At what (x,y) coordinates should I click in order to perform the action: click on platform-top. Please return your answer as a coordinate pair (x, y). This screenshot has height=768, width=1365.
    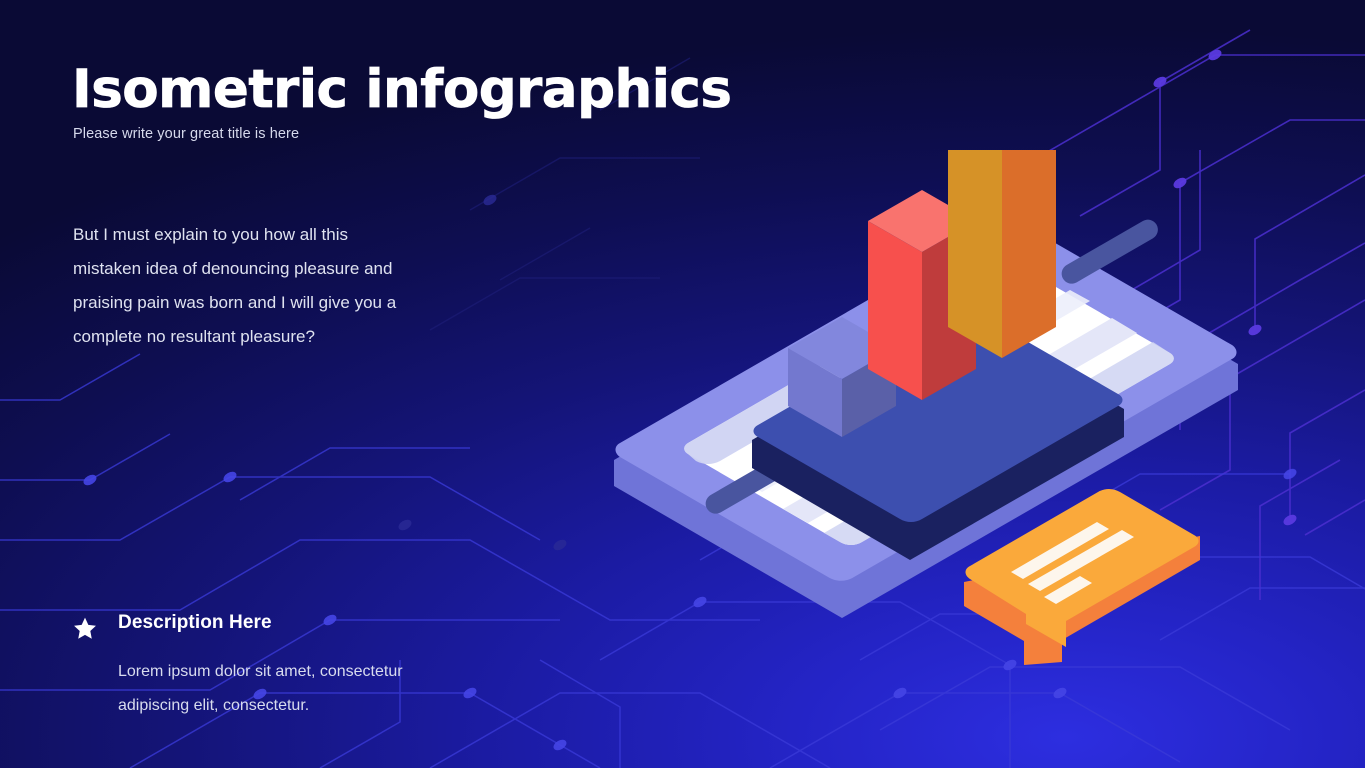
    Looking at the image, I should click on (938, 415).